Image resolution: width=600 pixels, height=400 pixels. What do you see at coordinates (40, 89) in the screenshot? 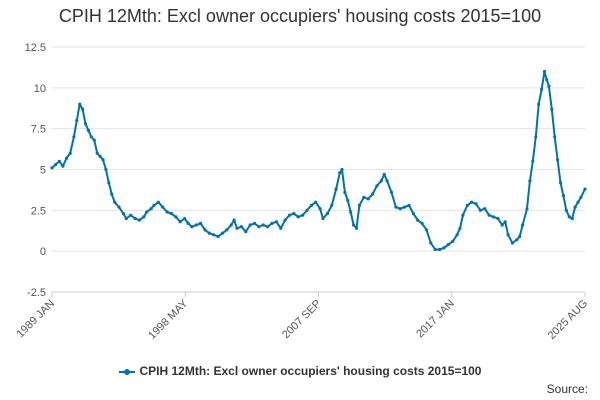
I see `y-tick-label: 10` at bounding box center [40, 89].